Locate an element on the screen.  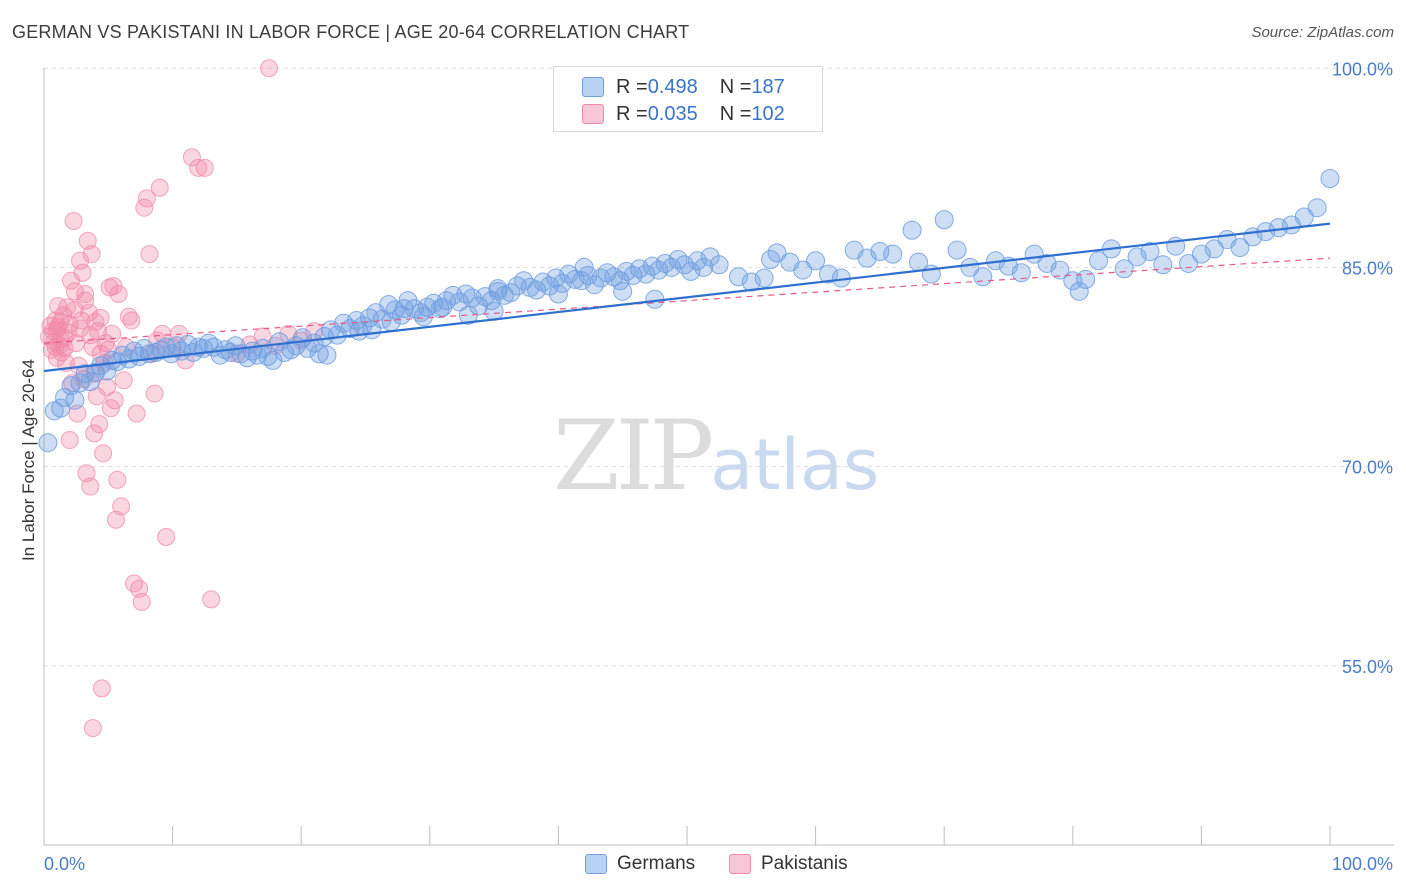
legend-row-germans: R = 0.498 N = 187 is located at coordinates (683, 87).